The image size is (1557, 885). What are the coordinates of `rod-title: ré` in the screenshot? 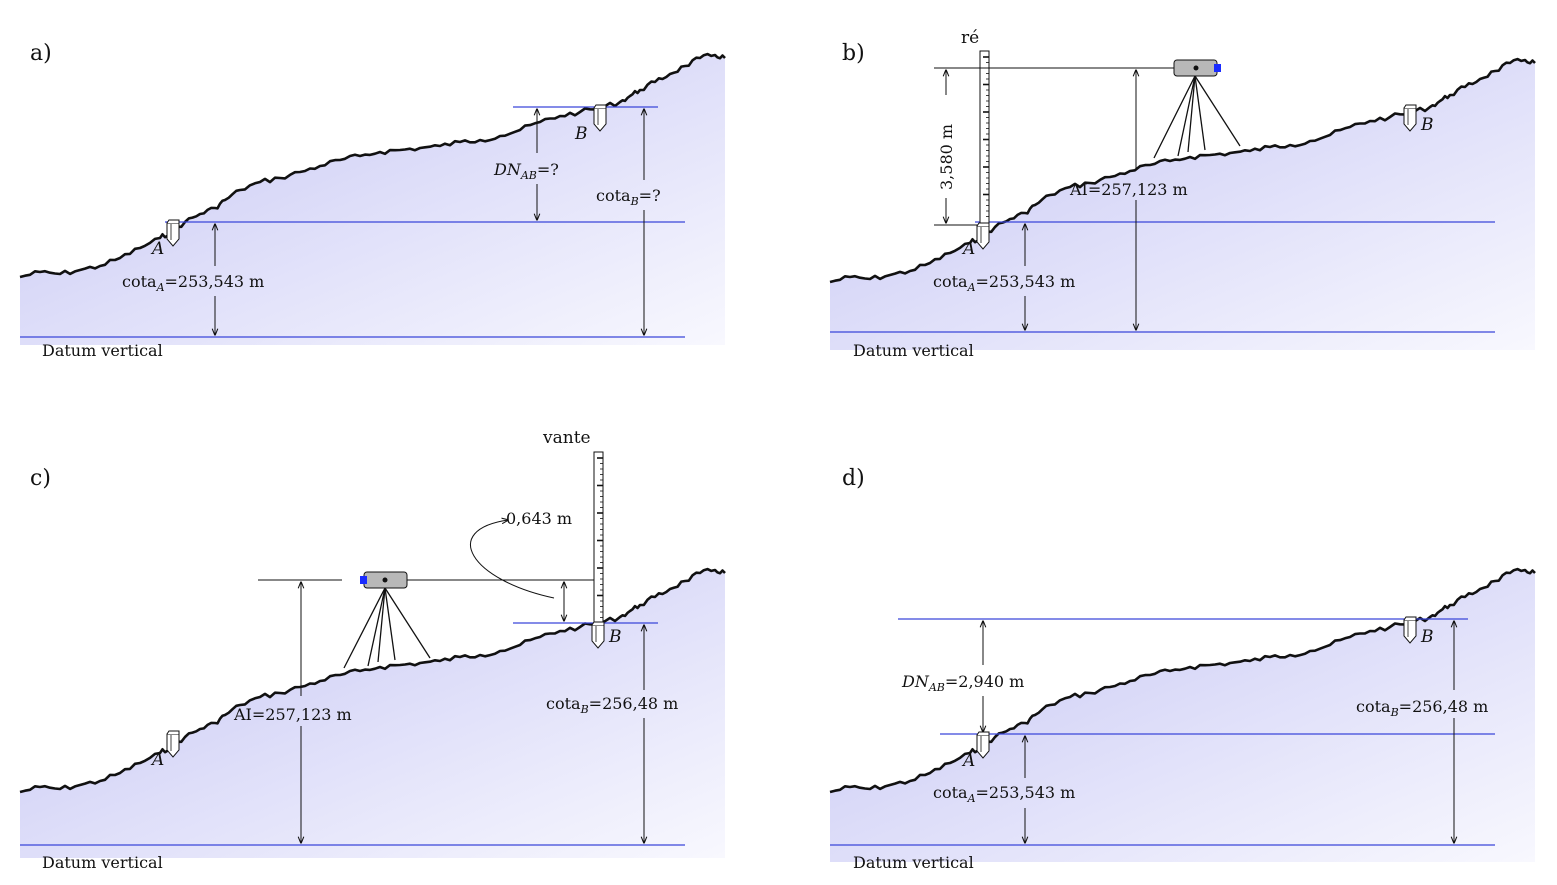 It's located at (970, 38).